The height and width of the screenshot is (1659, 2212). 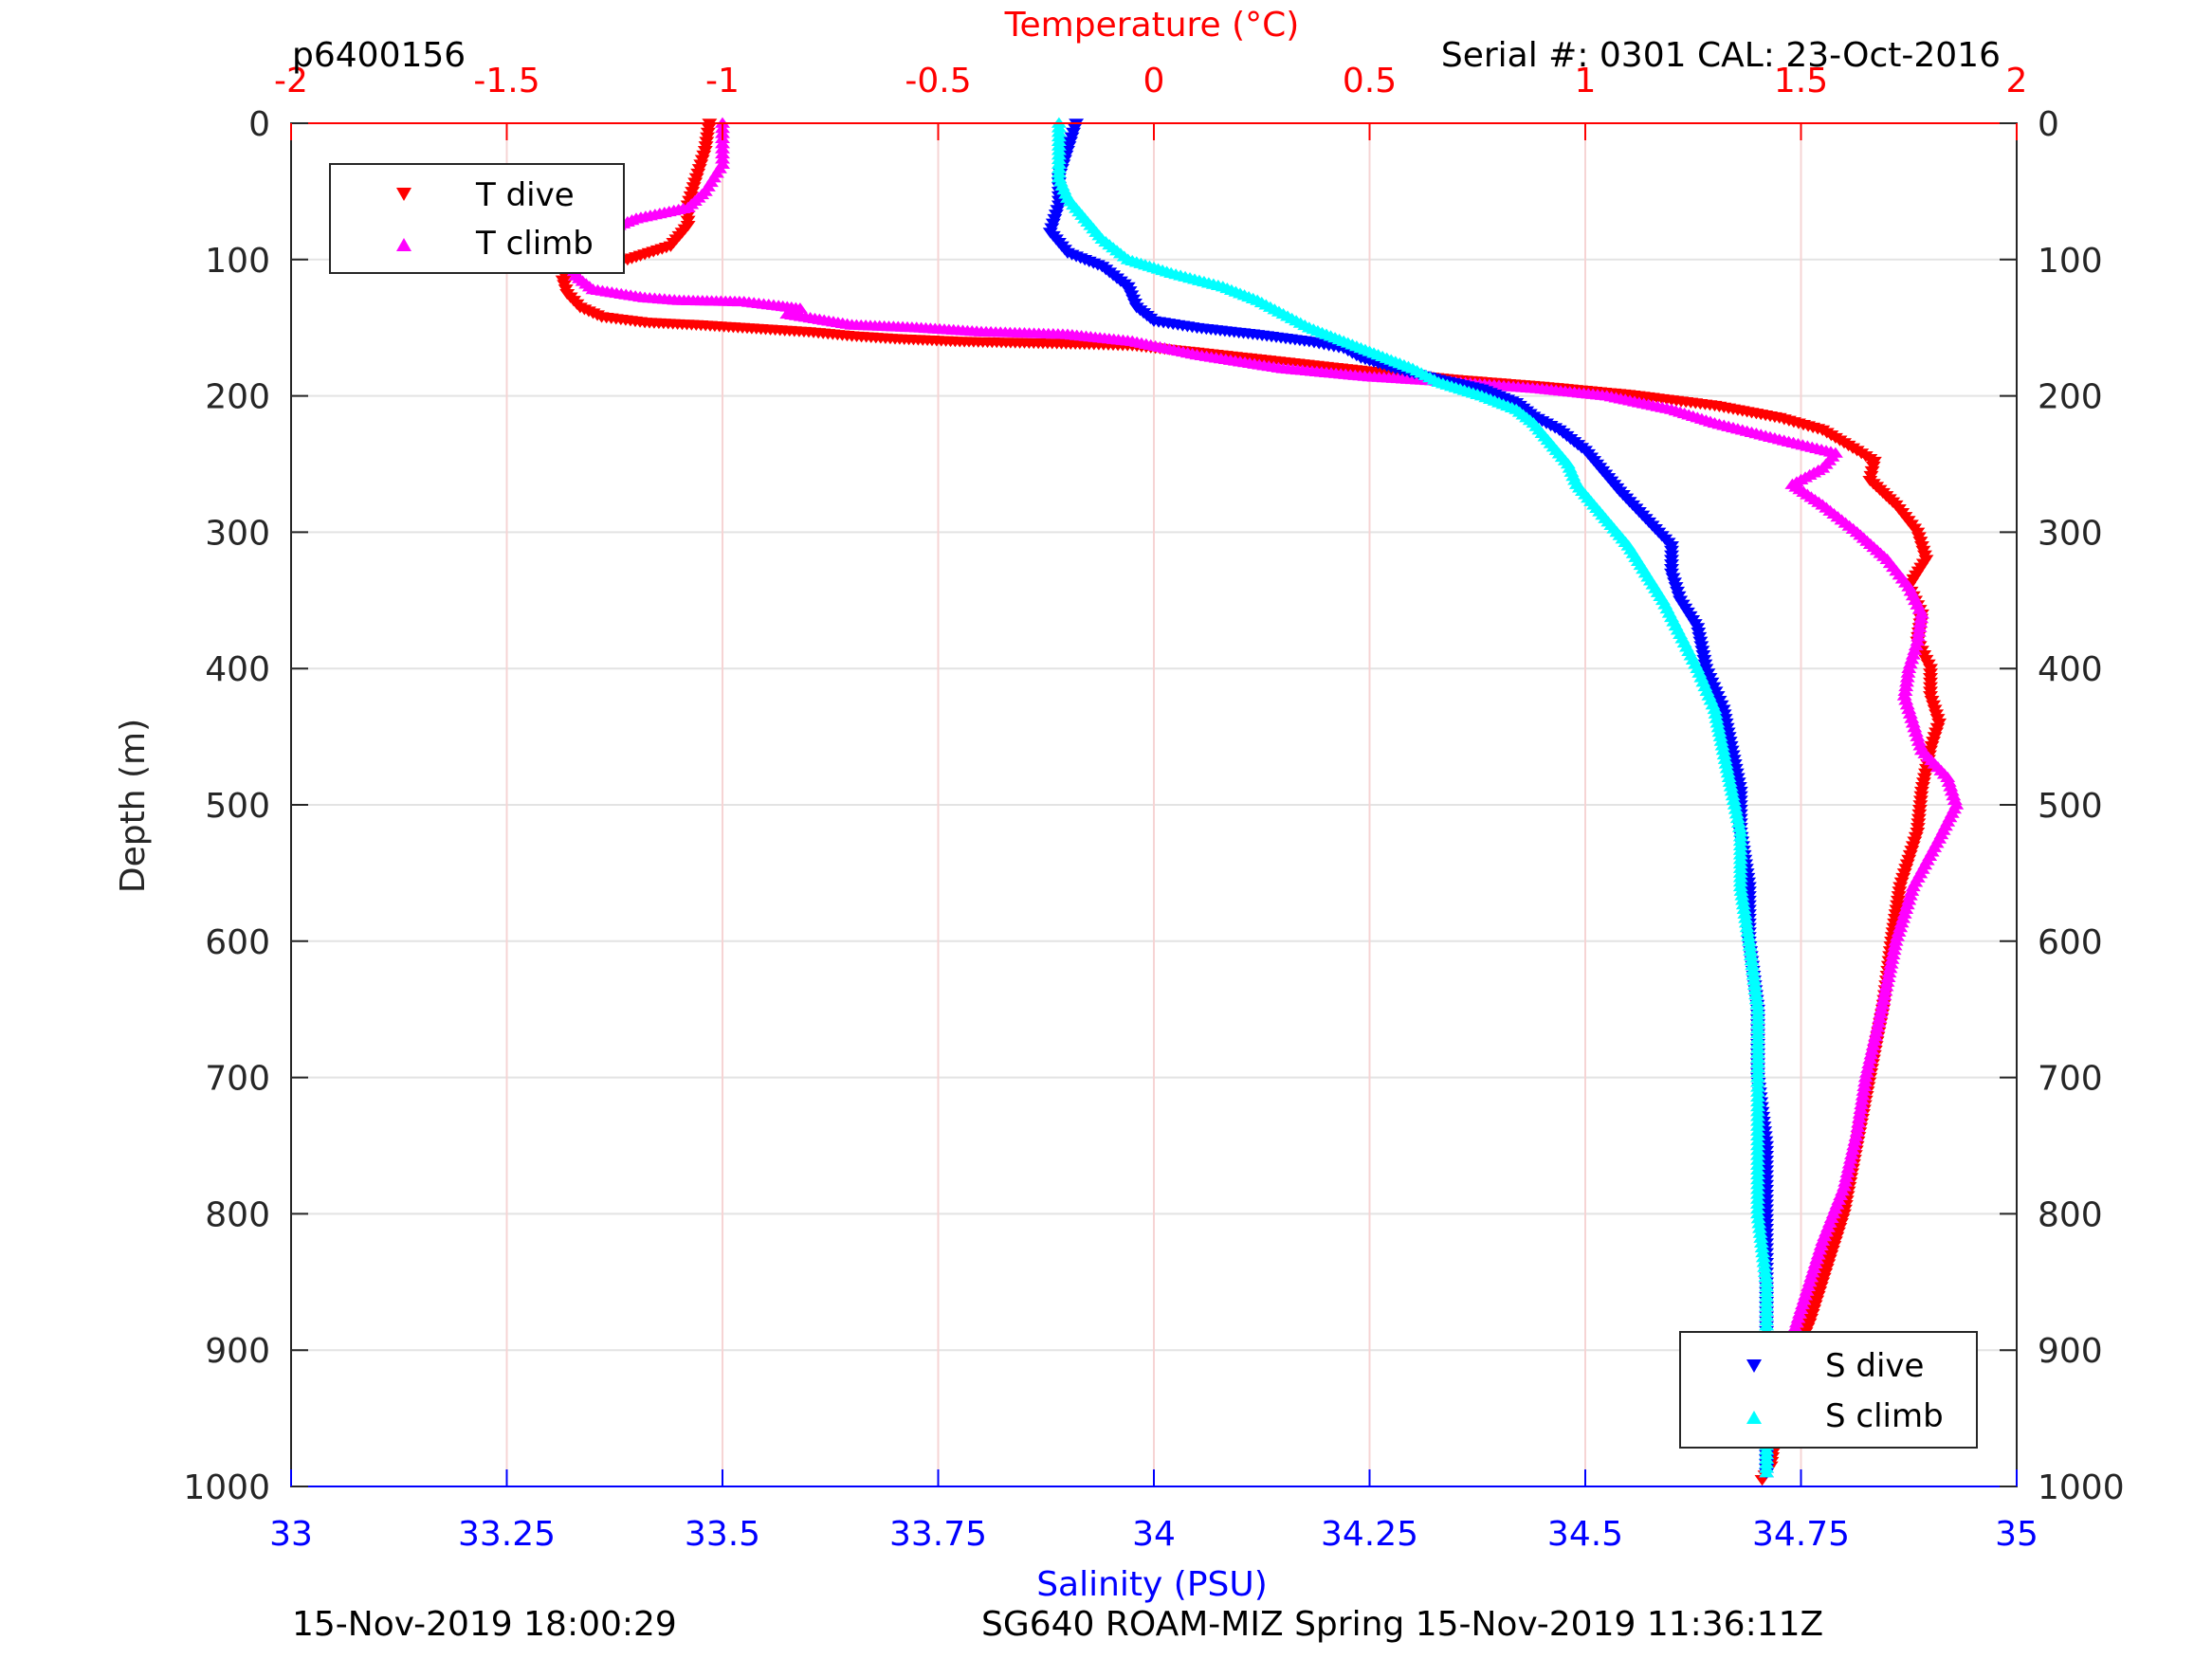 I want to click on salinity-tick-label: 33.75, so click(x=938, y=1534).